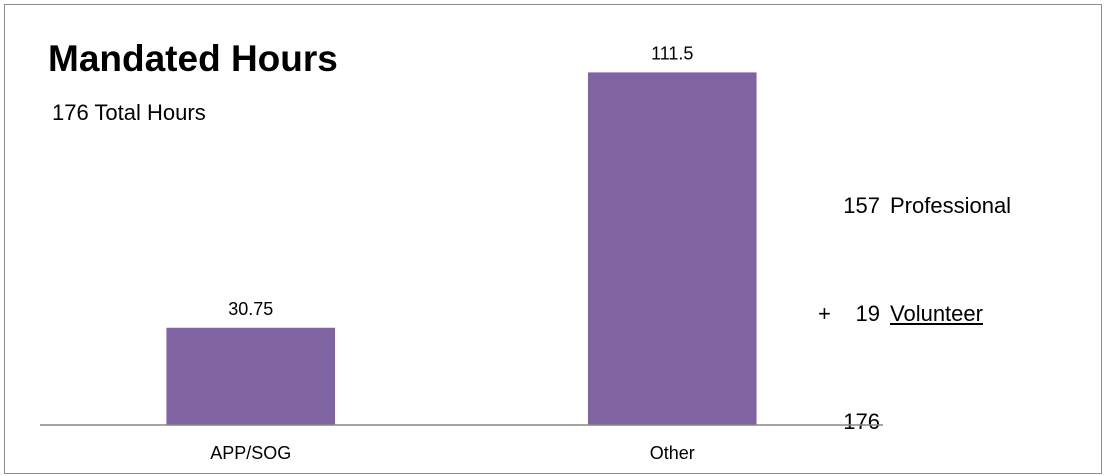  I want to click on chart-title: Mandated Hours, so click(193, 58).